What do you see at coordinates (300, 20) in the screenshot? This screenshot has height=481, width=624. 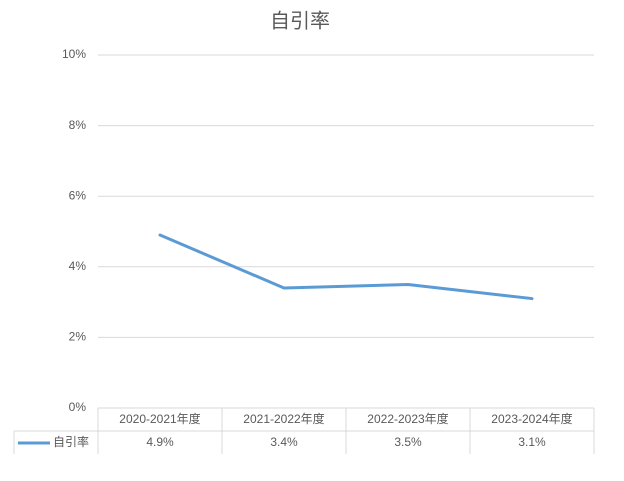 I see `chart-title: 自引率` at bounding box center [300, 20].